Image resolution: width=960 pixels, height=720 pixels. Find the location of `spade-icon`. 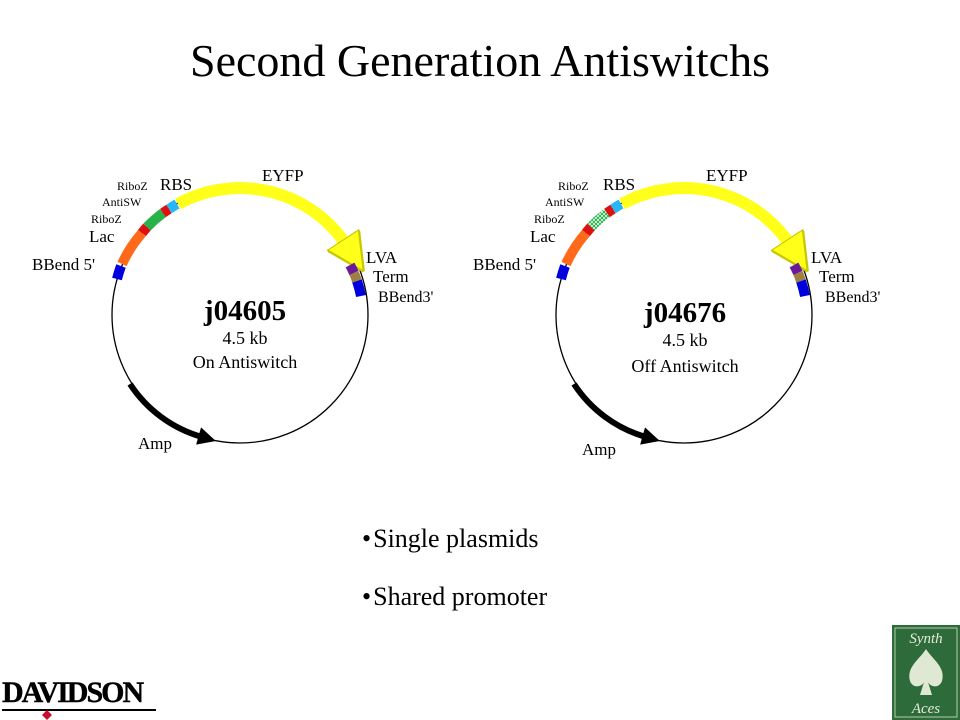

spade-icon is located at coordinates (926, 672).